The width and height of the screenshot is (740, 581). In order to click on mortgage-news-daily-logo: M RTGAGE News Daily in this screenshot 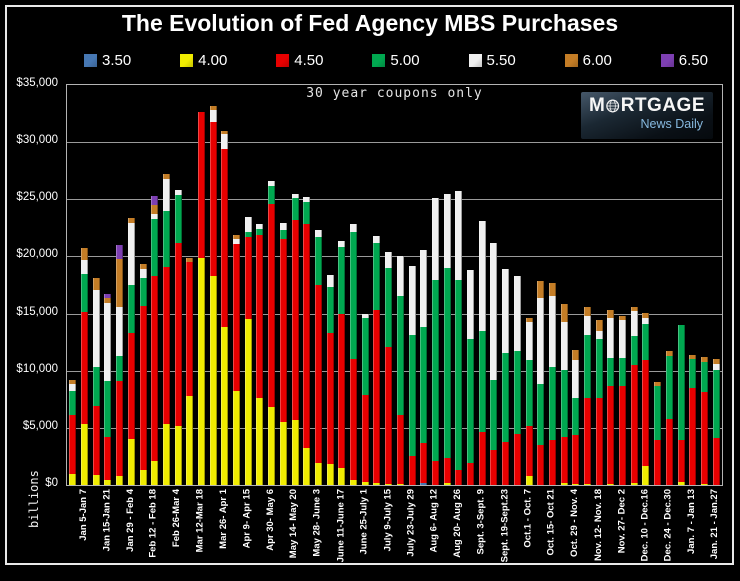, I will do `click(647, 115)`.